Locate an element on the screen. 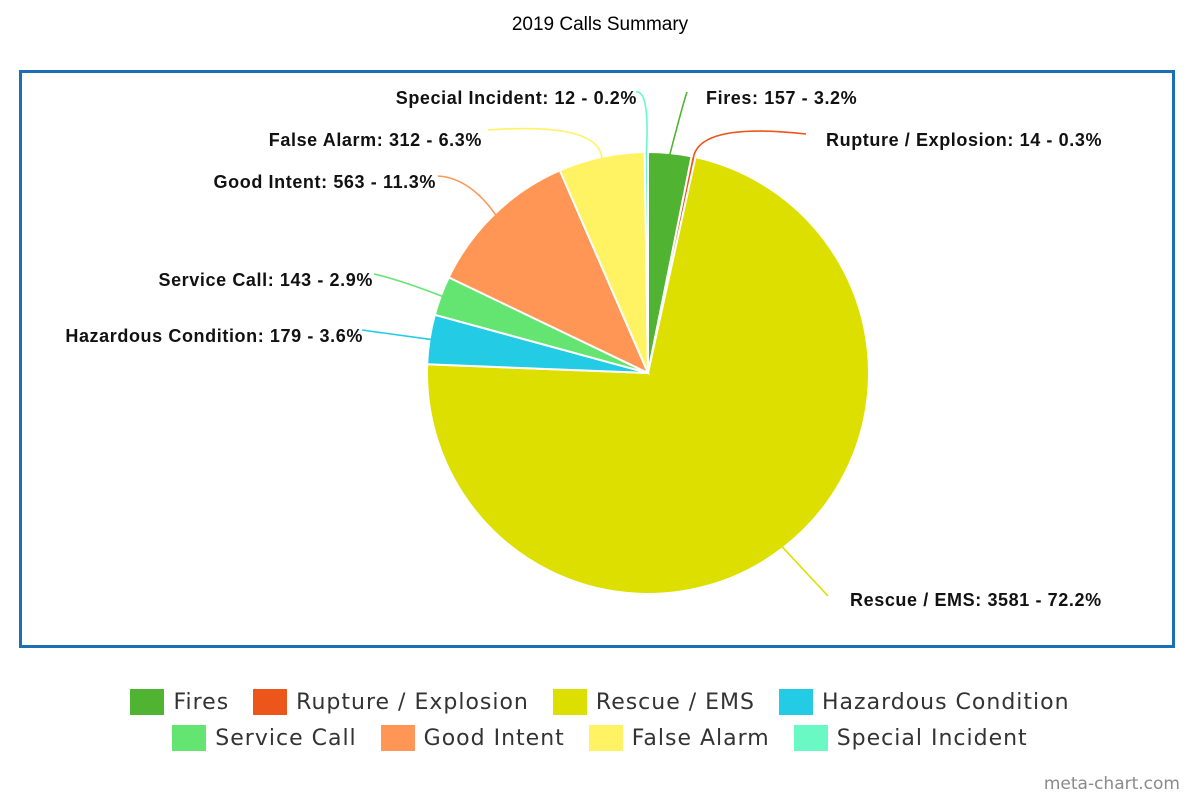 The width and height of the screenshot is (1200, 800). legend-label: Good Intent is located at coordinates (494, 738).